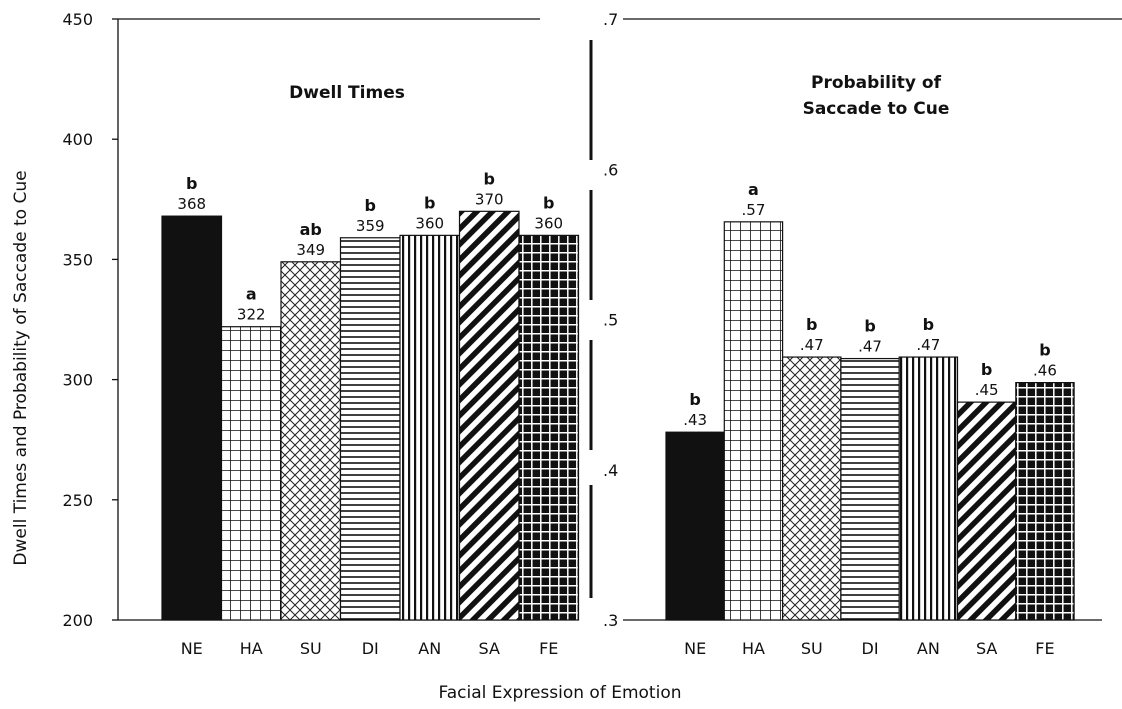  I want to click on data-label: .43, so click(695, 420).